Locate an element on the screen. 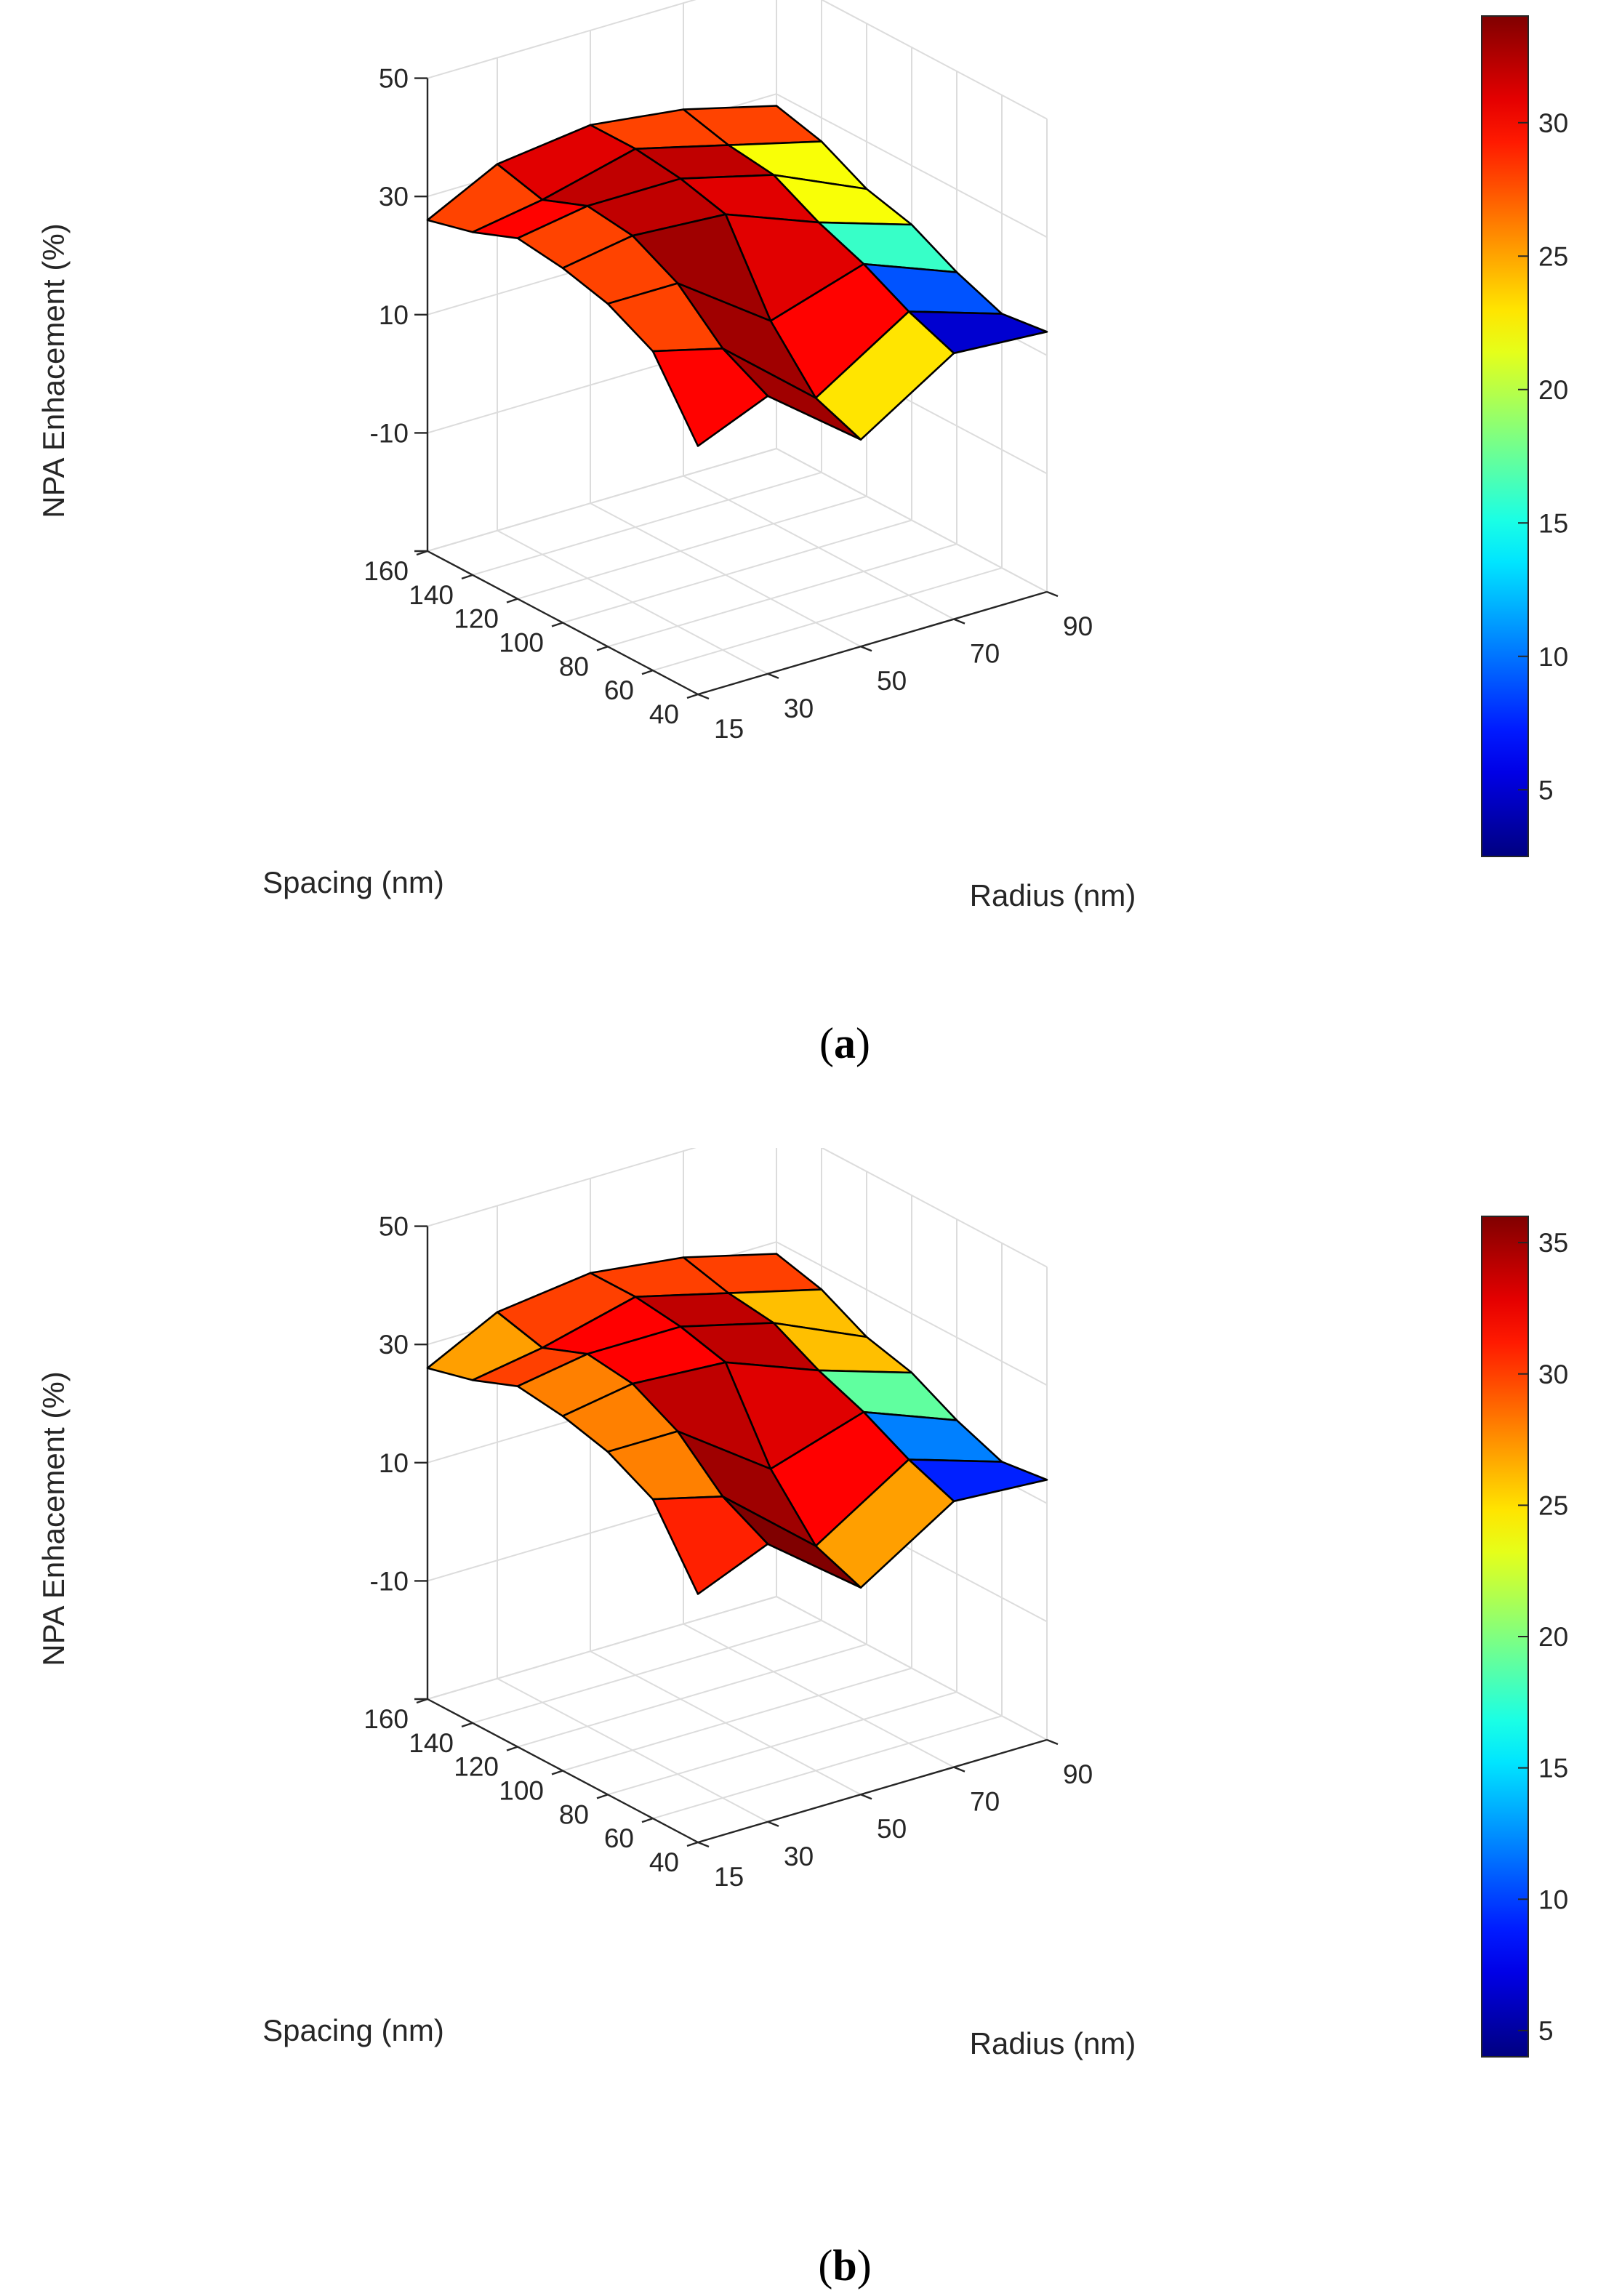 This screenshot has width=1614, height=2296. figure-caption: (b) is located at coordinates (845, 2265).